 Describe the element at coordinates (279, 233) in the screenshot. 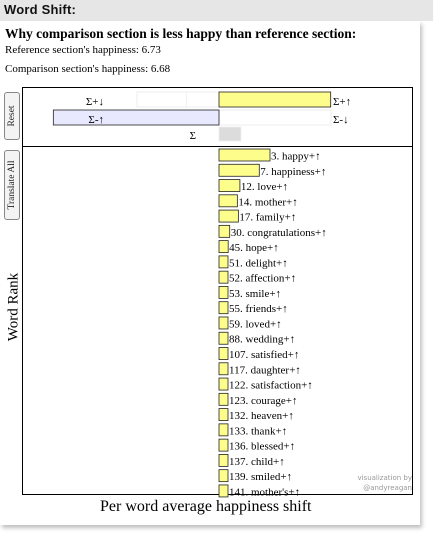

I see `word-label-congratulations: 30. congratulations+↑` at that location.